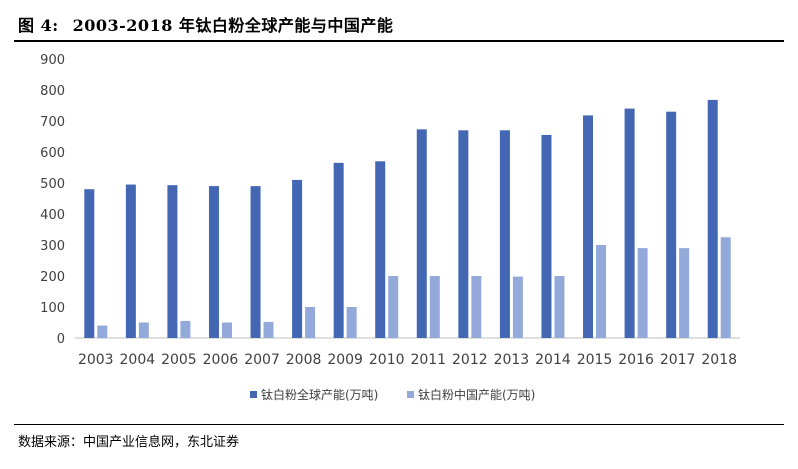 This screenshot has height=469, width=798. What do you see at coordinates (636, 360) in the screenshot?
I see `x-tick-label: 2016` at bounding box center [636, 360].